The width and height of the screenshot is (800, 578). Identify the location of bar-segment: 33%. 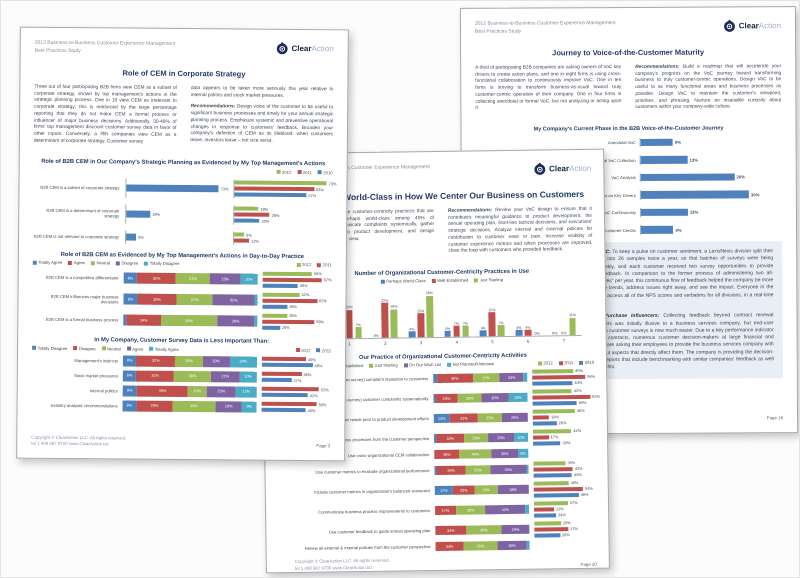
(464, 418).